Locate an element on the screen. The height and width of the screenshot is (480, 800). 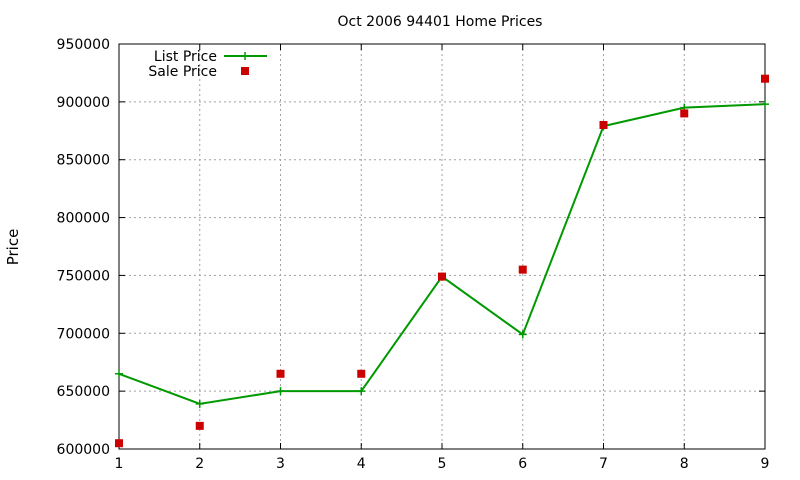
y-tick-label: 750000 is located at coordinates (83, 276).